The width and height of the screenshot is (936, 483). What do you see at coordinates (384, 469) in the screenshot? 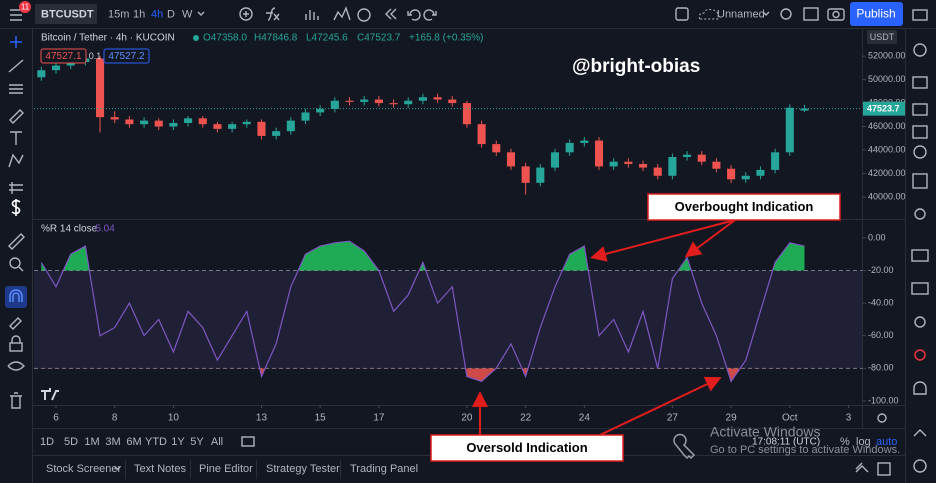
I see `tab: Trading Panel` at bounding box center [384, 469].